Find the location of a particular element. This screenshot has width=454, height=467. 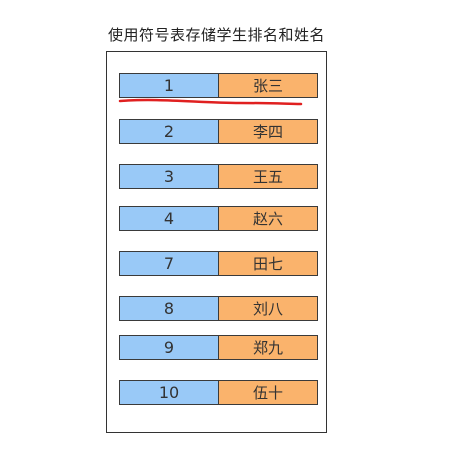

name-cell: 李四 is located at coordinates (268, 131).